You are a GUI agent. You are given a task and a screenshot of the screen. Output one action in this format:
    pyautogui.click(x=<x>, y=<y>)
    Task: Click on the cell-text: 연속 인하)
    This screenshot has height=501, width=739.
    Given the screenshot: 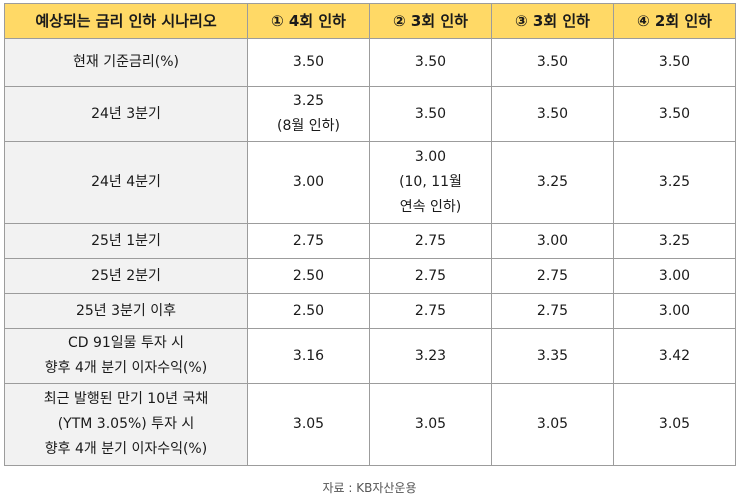 What is the action you would take?
    pyautogui.click(x=430, y=207)
    